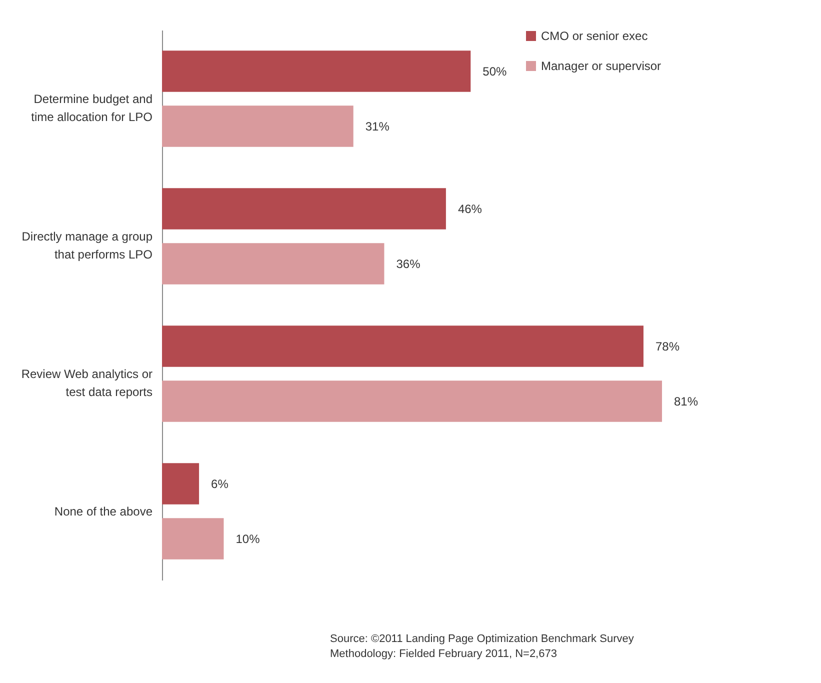  I want to click on source-note: Source: ©2011 Landing Page Optimization Benchmark Survey, so click(482, 639).